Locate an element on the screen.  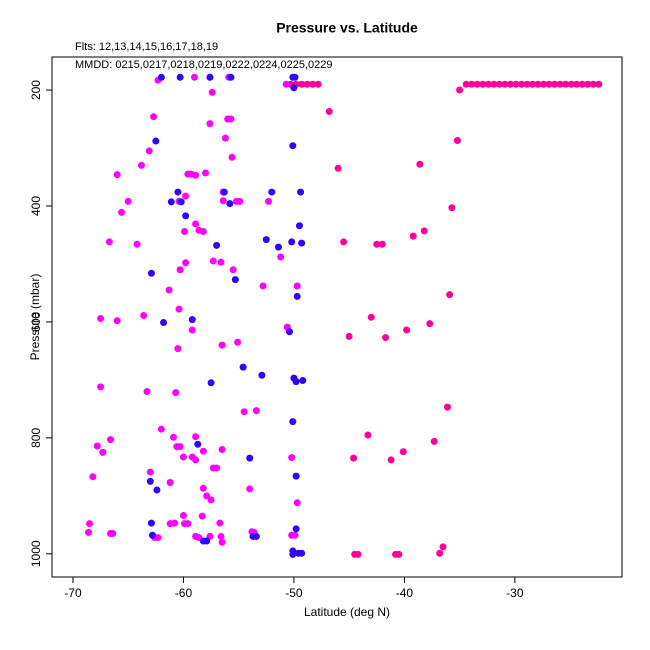
x-tick-label: -30 is located at coordinates (515, 593).